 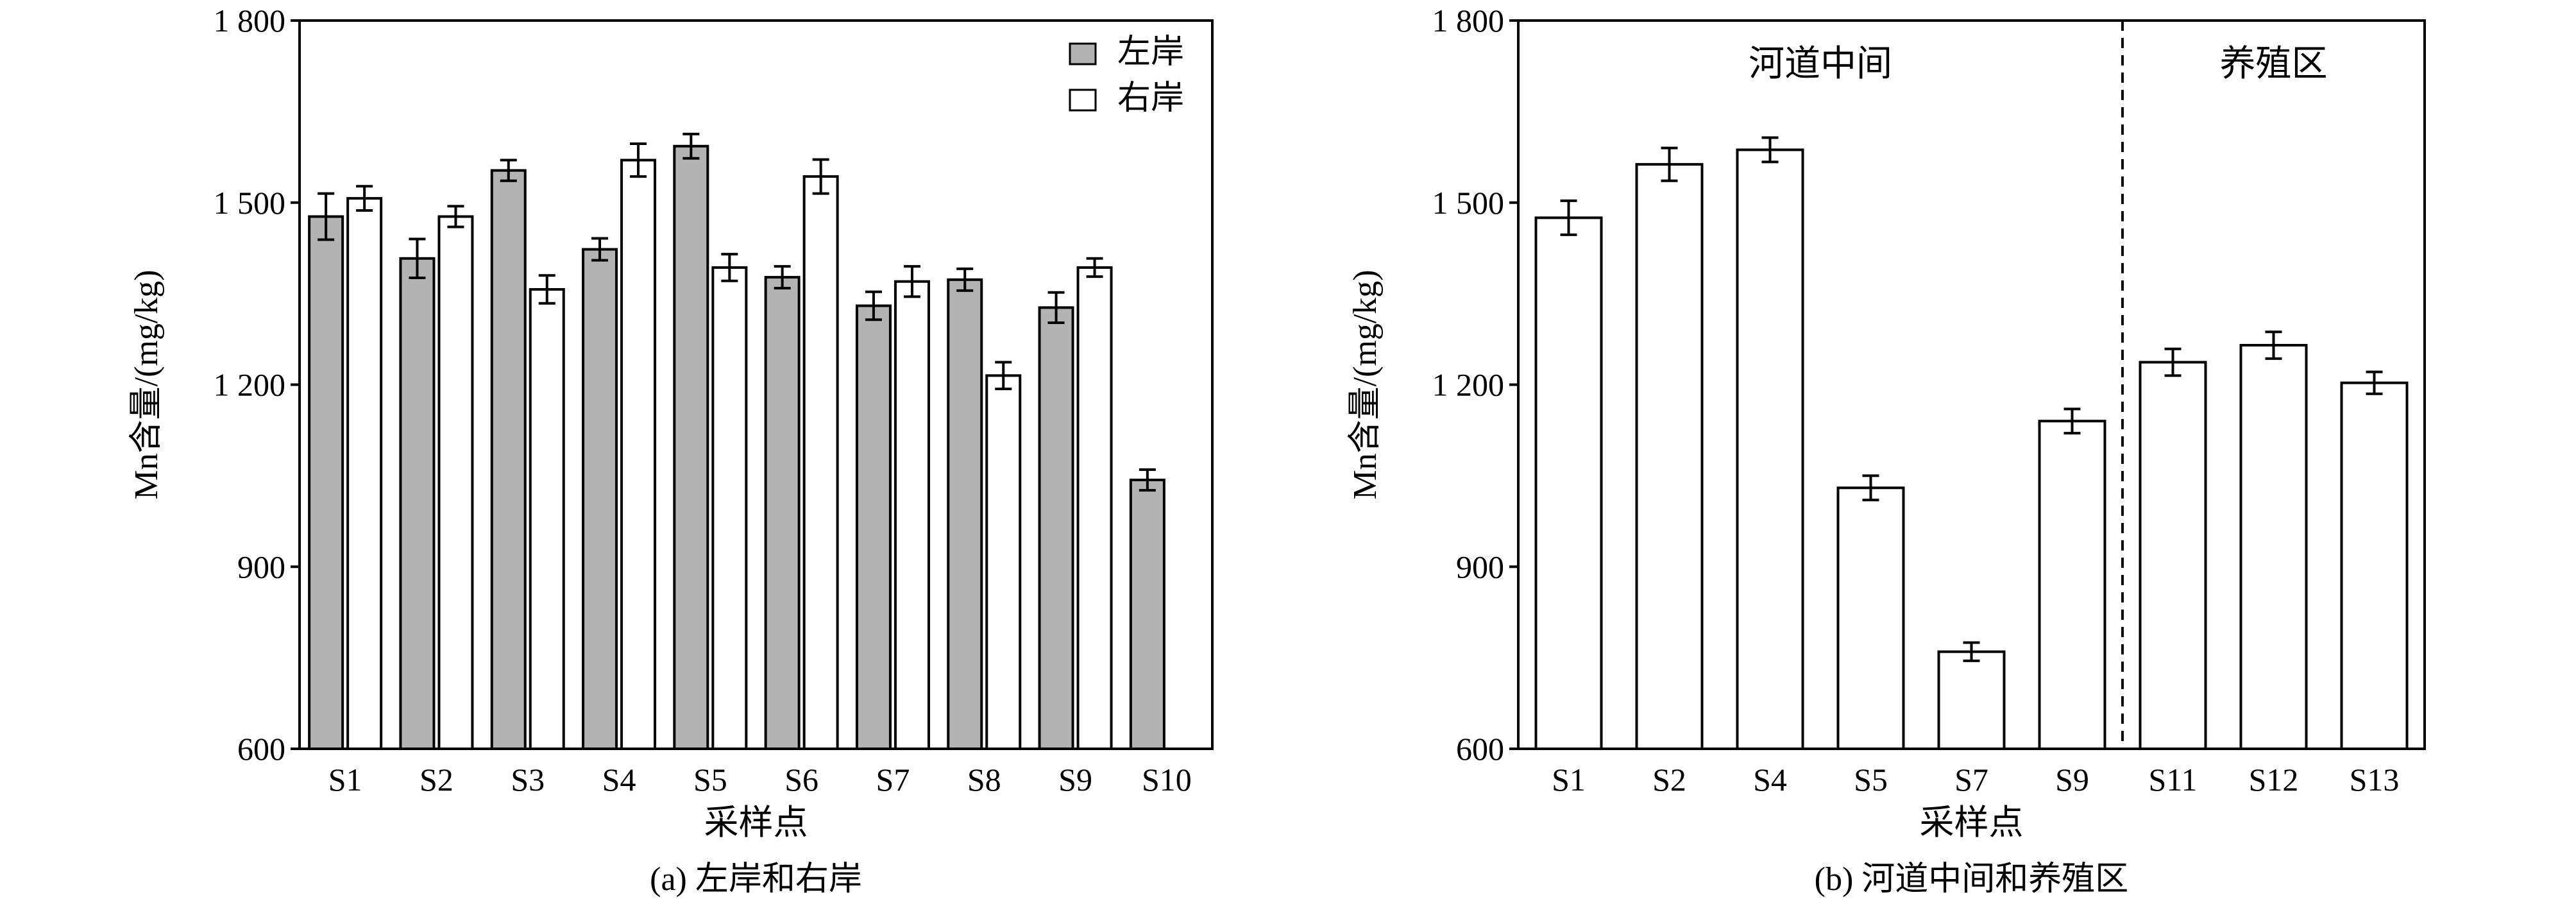 I want to click on x-tick-label: S12, so click(x=2274, y=780).